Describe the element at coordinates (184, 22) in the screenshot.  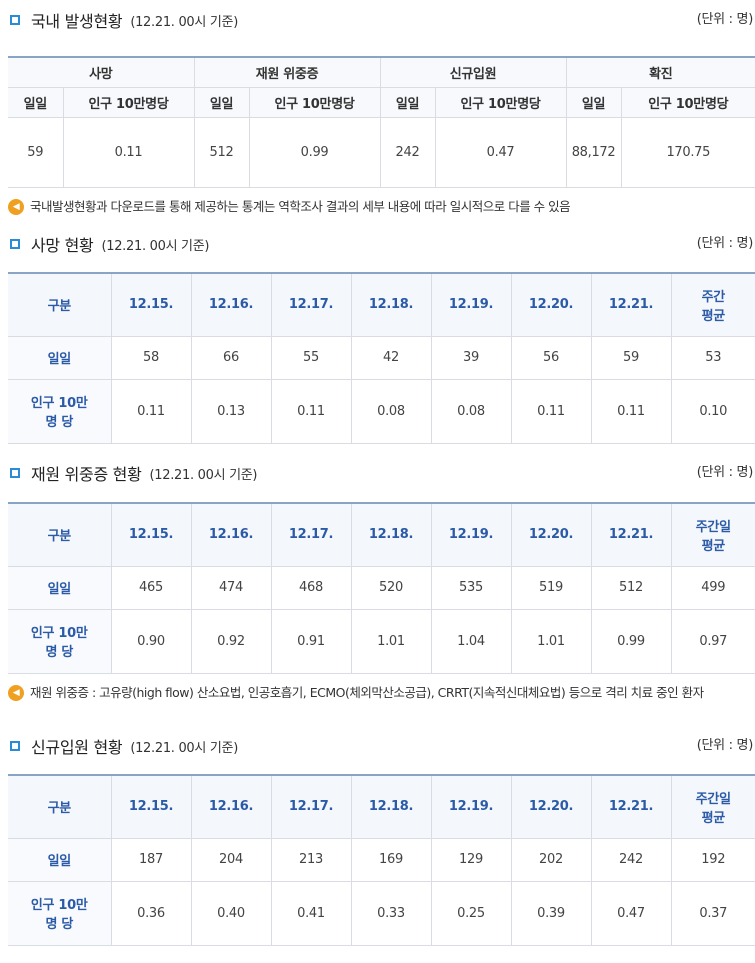
I see `summary-subtitle: (12.21. 00시 기준)` at that location.